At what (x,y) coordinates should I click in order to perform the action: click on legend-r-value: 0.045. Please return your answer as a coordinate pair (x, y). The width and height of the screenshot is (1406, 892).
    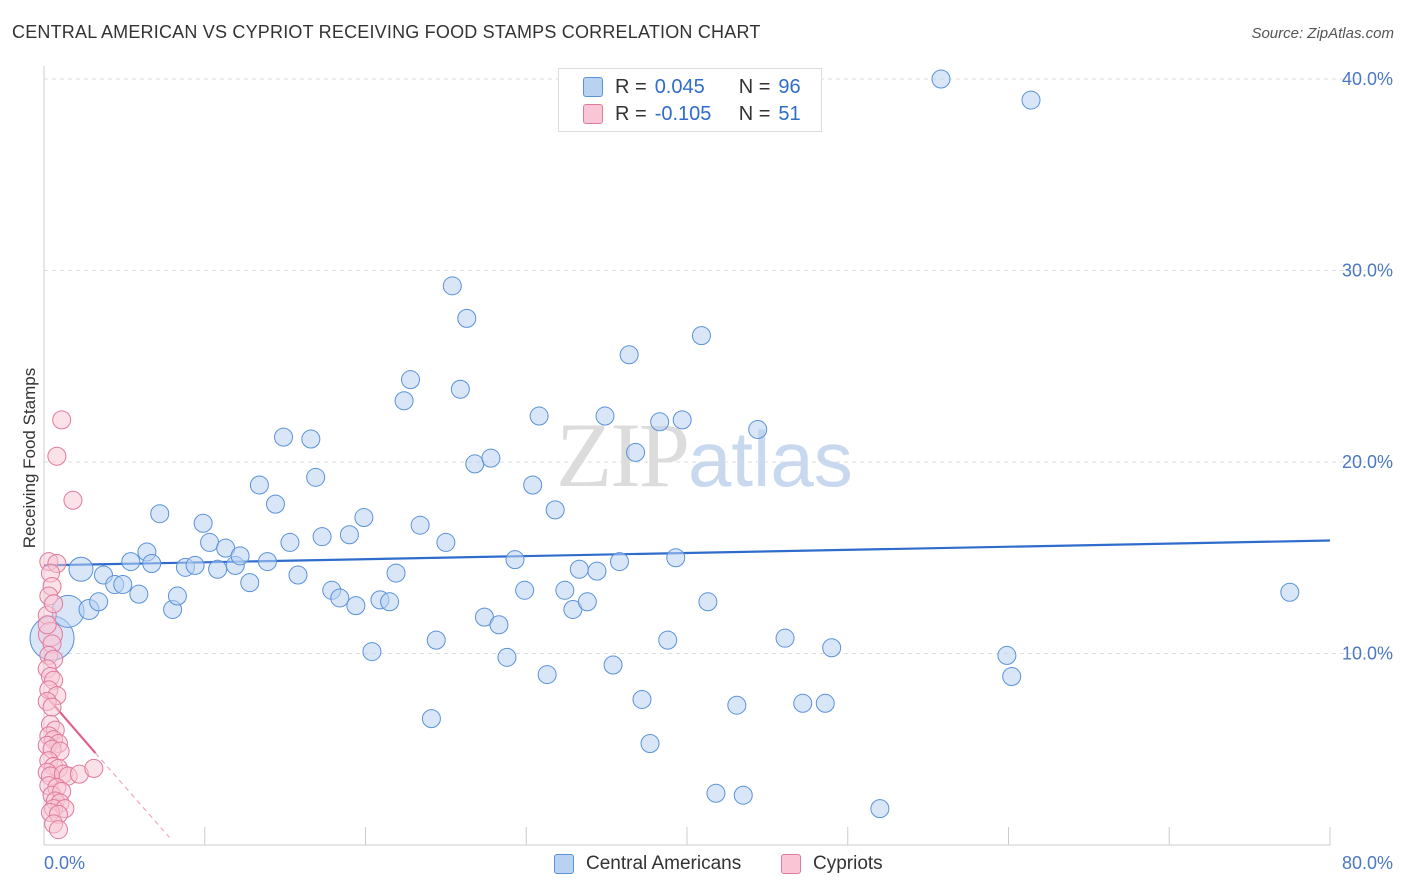
    Looking at the image, I should click on (679, 86).